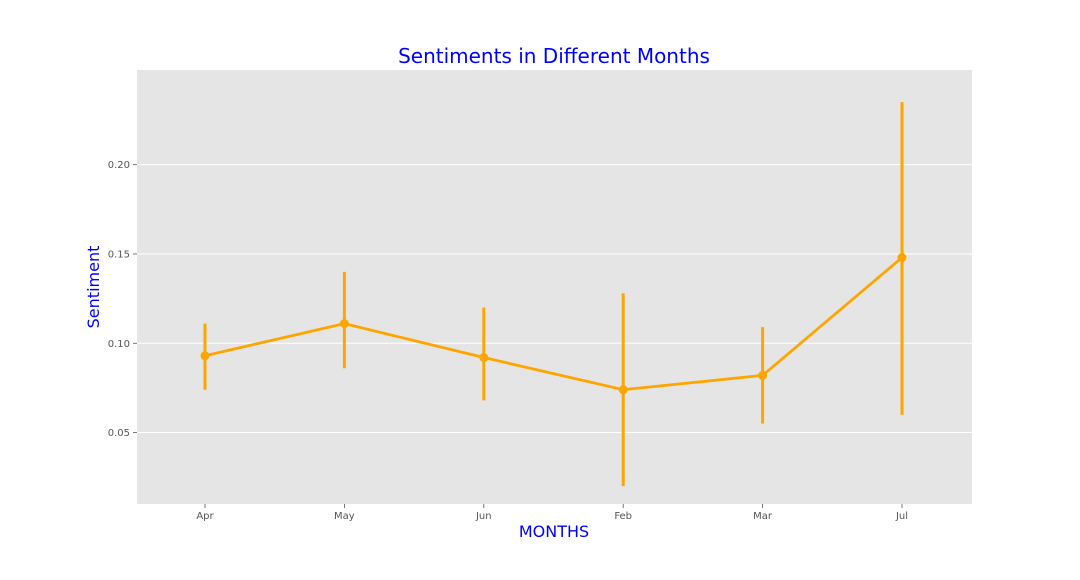 The width and height of the screenshot is (1080, 580). Describe the element at coordinates (763, 516) in the screenshot. I see `x-tick-label: Mar` at that location.